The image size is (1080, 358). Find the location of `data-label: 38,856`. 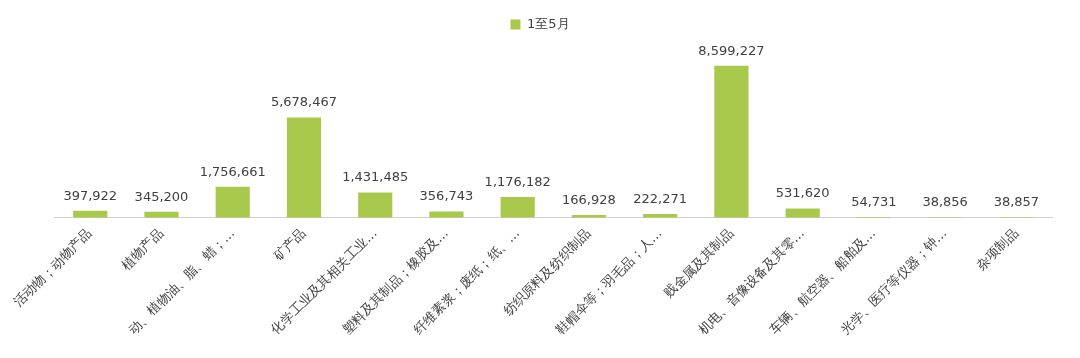

data-label: 38,856 is located at coordinates (945, 202).